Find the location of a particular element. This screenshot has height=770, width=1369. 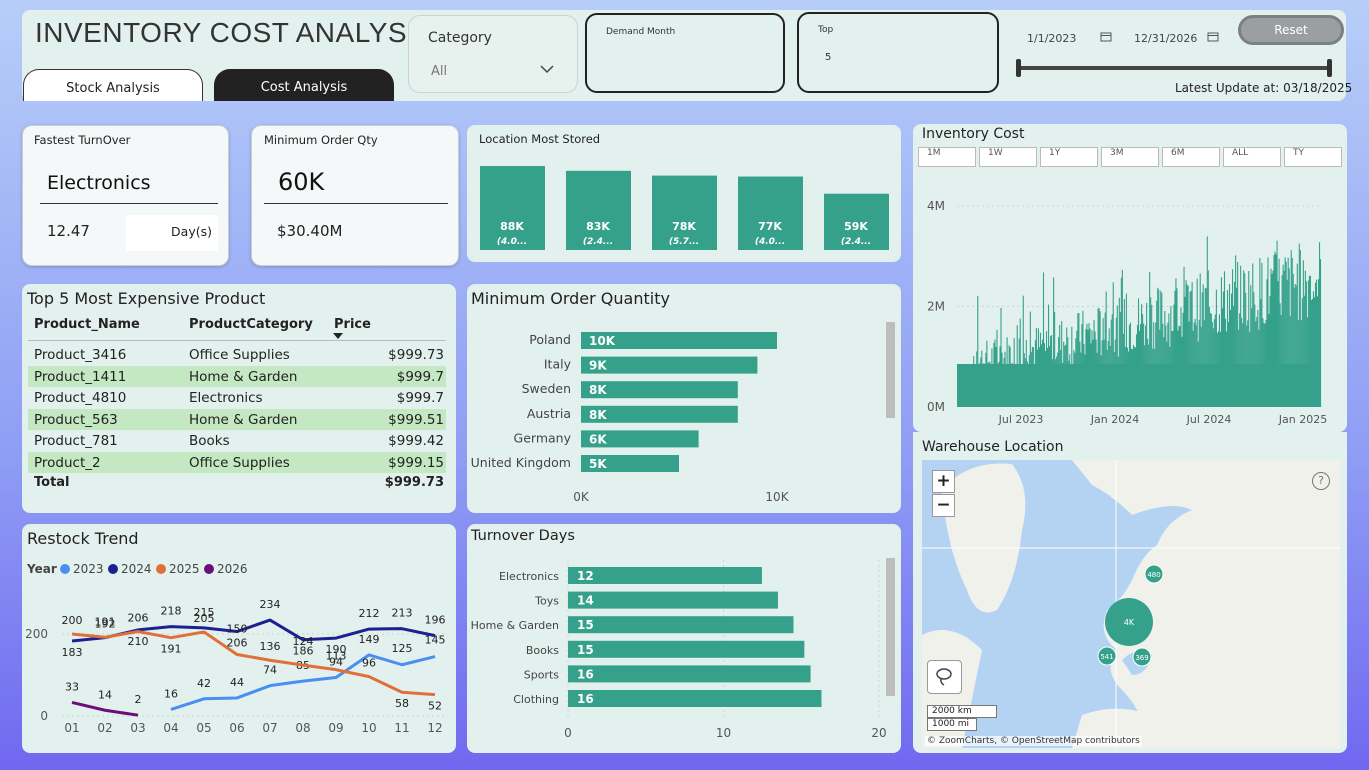

table-row: Product_2 Office Supplies $999.15 is located at coordinates (237, 462).